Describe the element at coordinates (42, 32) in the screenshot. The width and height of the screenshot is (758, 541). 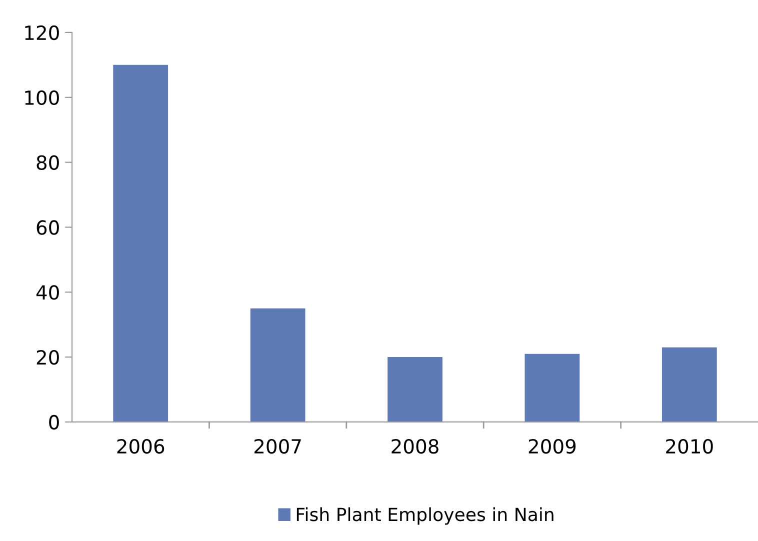
I see `y-tick-label: 120` at that location.